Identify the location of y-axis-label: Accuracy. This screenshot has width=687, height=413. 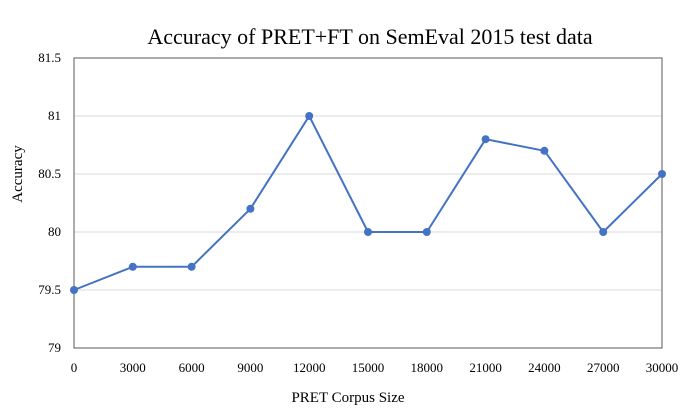
(18, 174).